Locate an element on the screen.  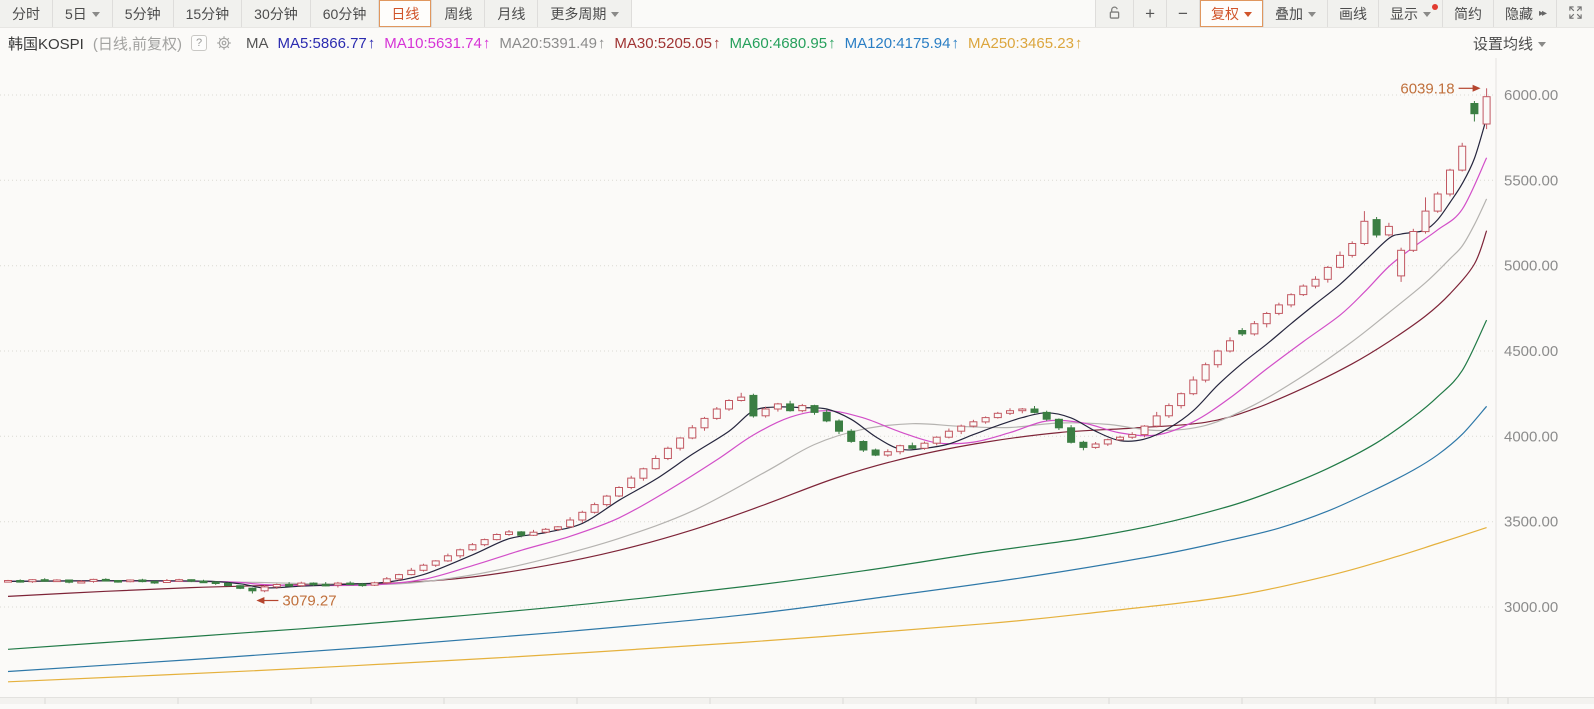
svg-text: 4500.00 is located at coordinates (1531, 351).